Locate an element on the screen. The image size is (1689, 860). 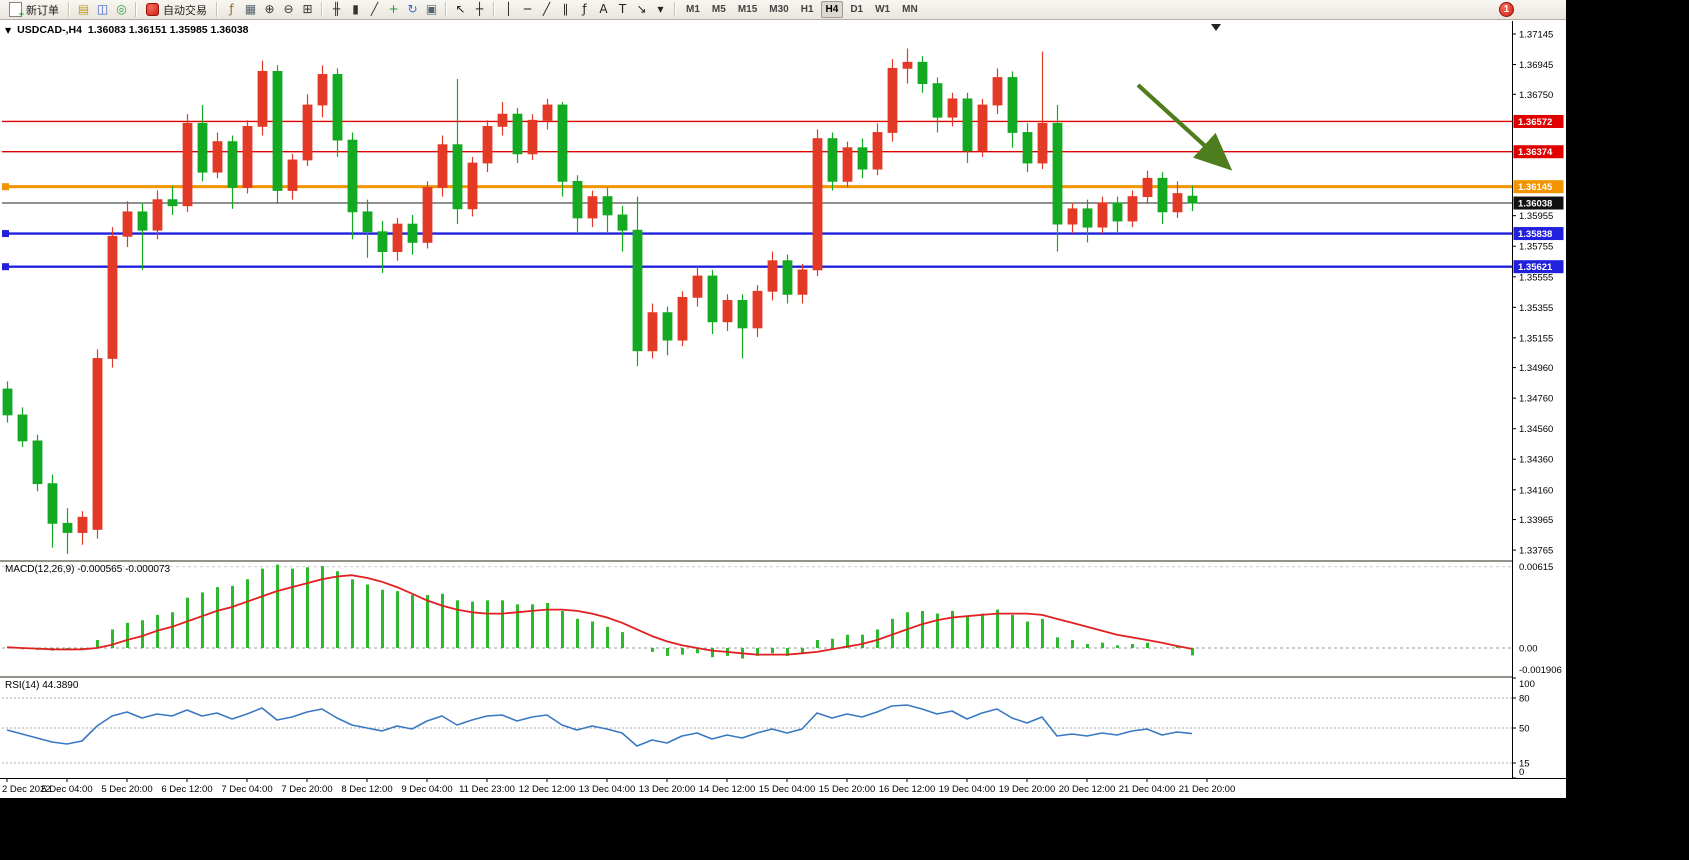
timeframe-m5: M5 is located at coordinates (718, 9).